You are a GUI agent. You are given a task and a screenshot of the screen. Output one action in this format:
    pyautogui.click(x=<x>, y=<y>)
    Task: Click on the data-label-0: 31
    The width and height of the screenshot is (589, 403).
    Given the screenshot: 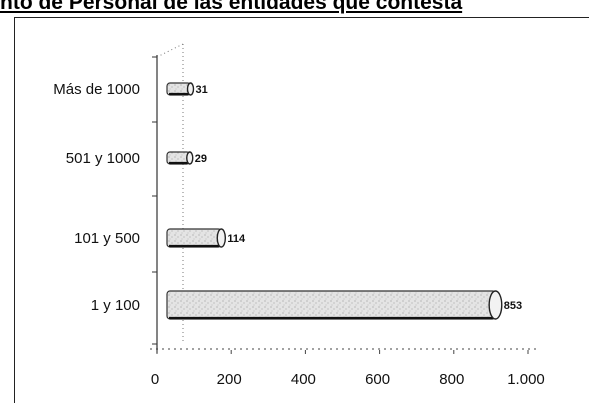 What is the action you would take?
    pyautogui.click(x=202, y=90)
    